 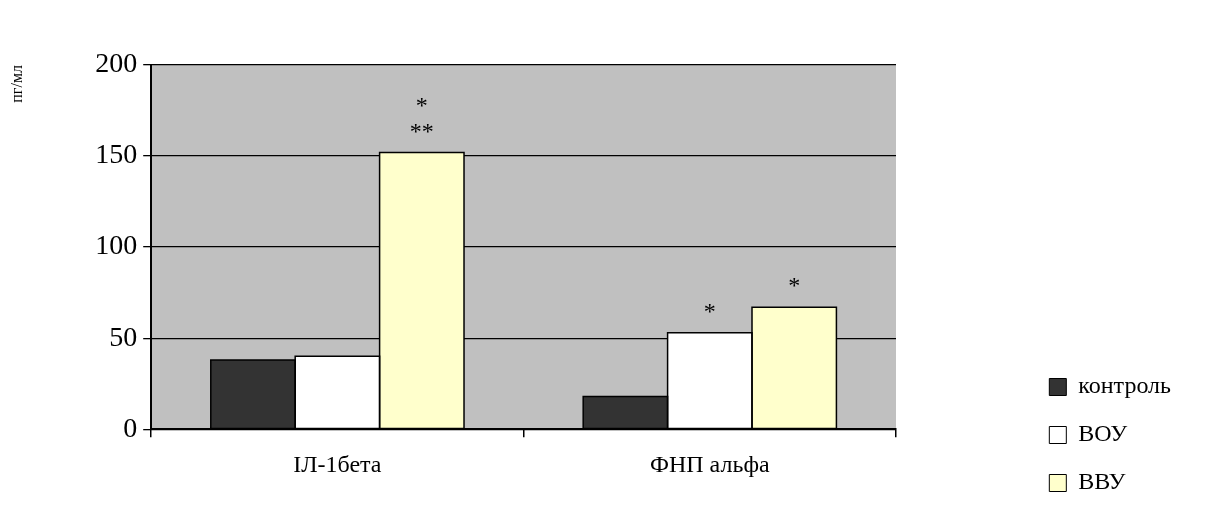 I want to click on y-axis-title: пг/мл, so click(x=16, y=83).